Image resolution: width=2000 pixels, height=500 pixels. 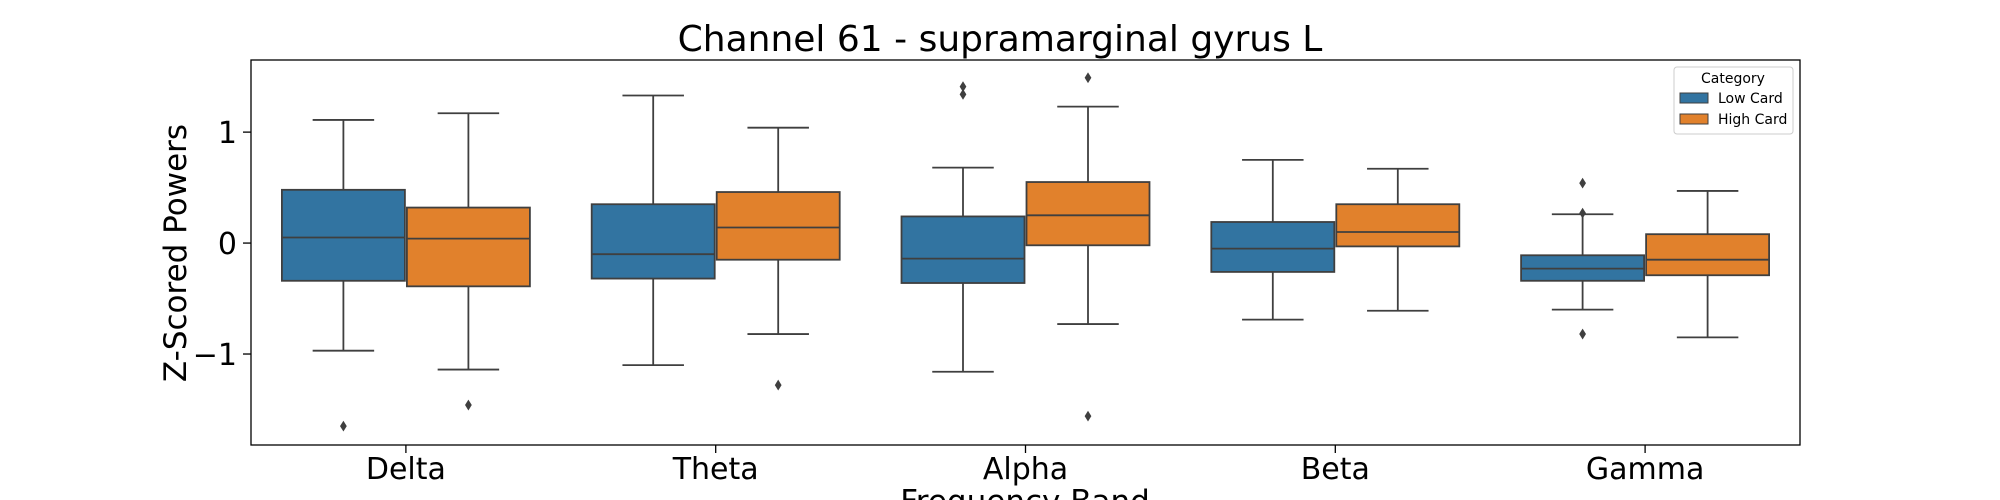 What do you see at coordinates (227, 133) in the screenshot?
I see `y-tick-label: 1` at bounding box center [227, 133].